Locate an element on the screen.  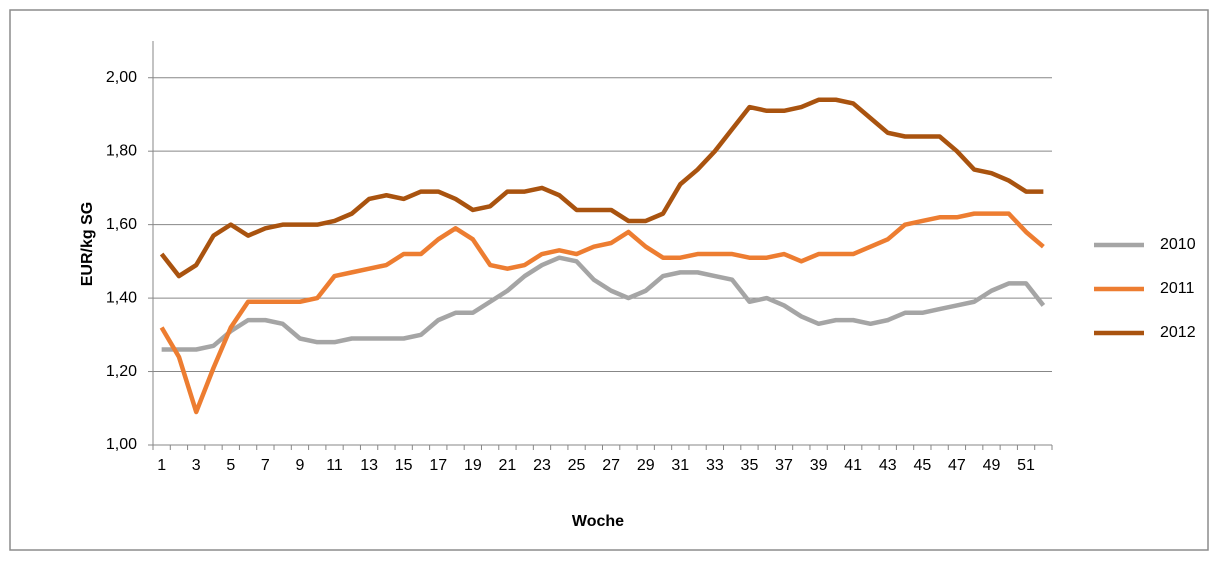
y-tick-label: 1,20 is located at coordinates (121, 371).